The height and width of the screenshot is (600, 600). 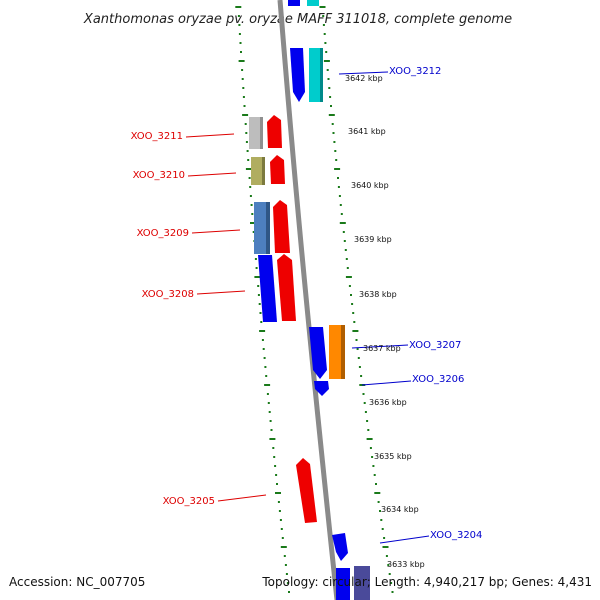 I want to click on scale-label-3641: 3641 kbp, so click(x=367, y=131).